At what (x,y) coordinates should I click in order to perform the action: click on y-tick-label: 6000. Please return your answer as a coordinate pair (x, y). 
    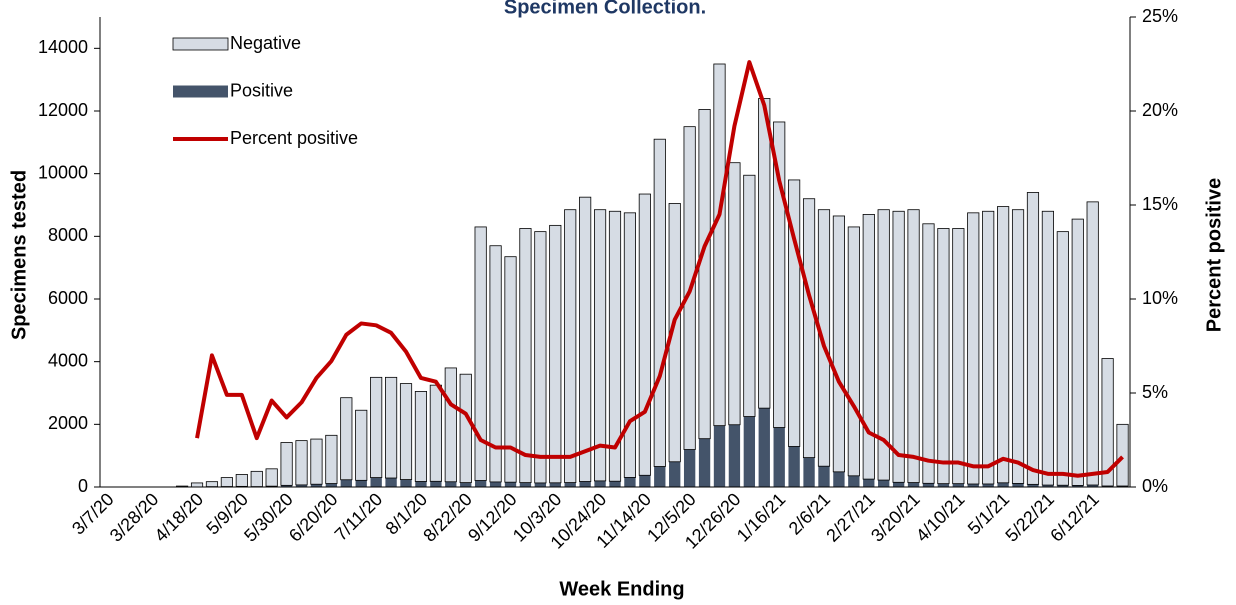
    Looking at the image, I should click on (68, 298).